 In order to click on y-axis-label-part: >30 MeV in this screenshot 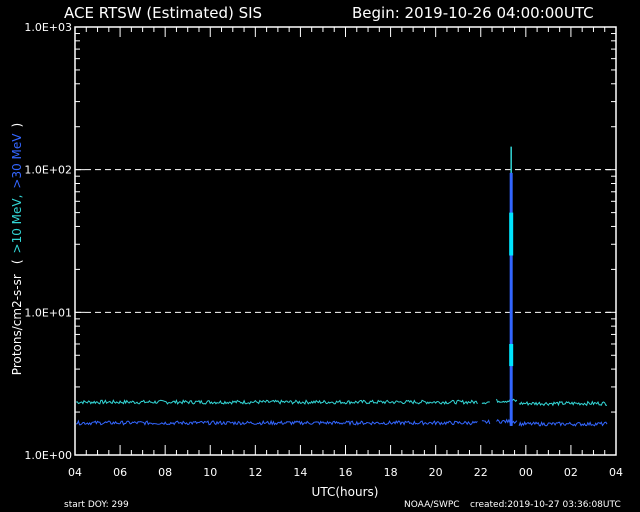, I will do `click(17, 161)`.